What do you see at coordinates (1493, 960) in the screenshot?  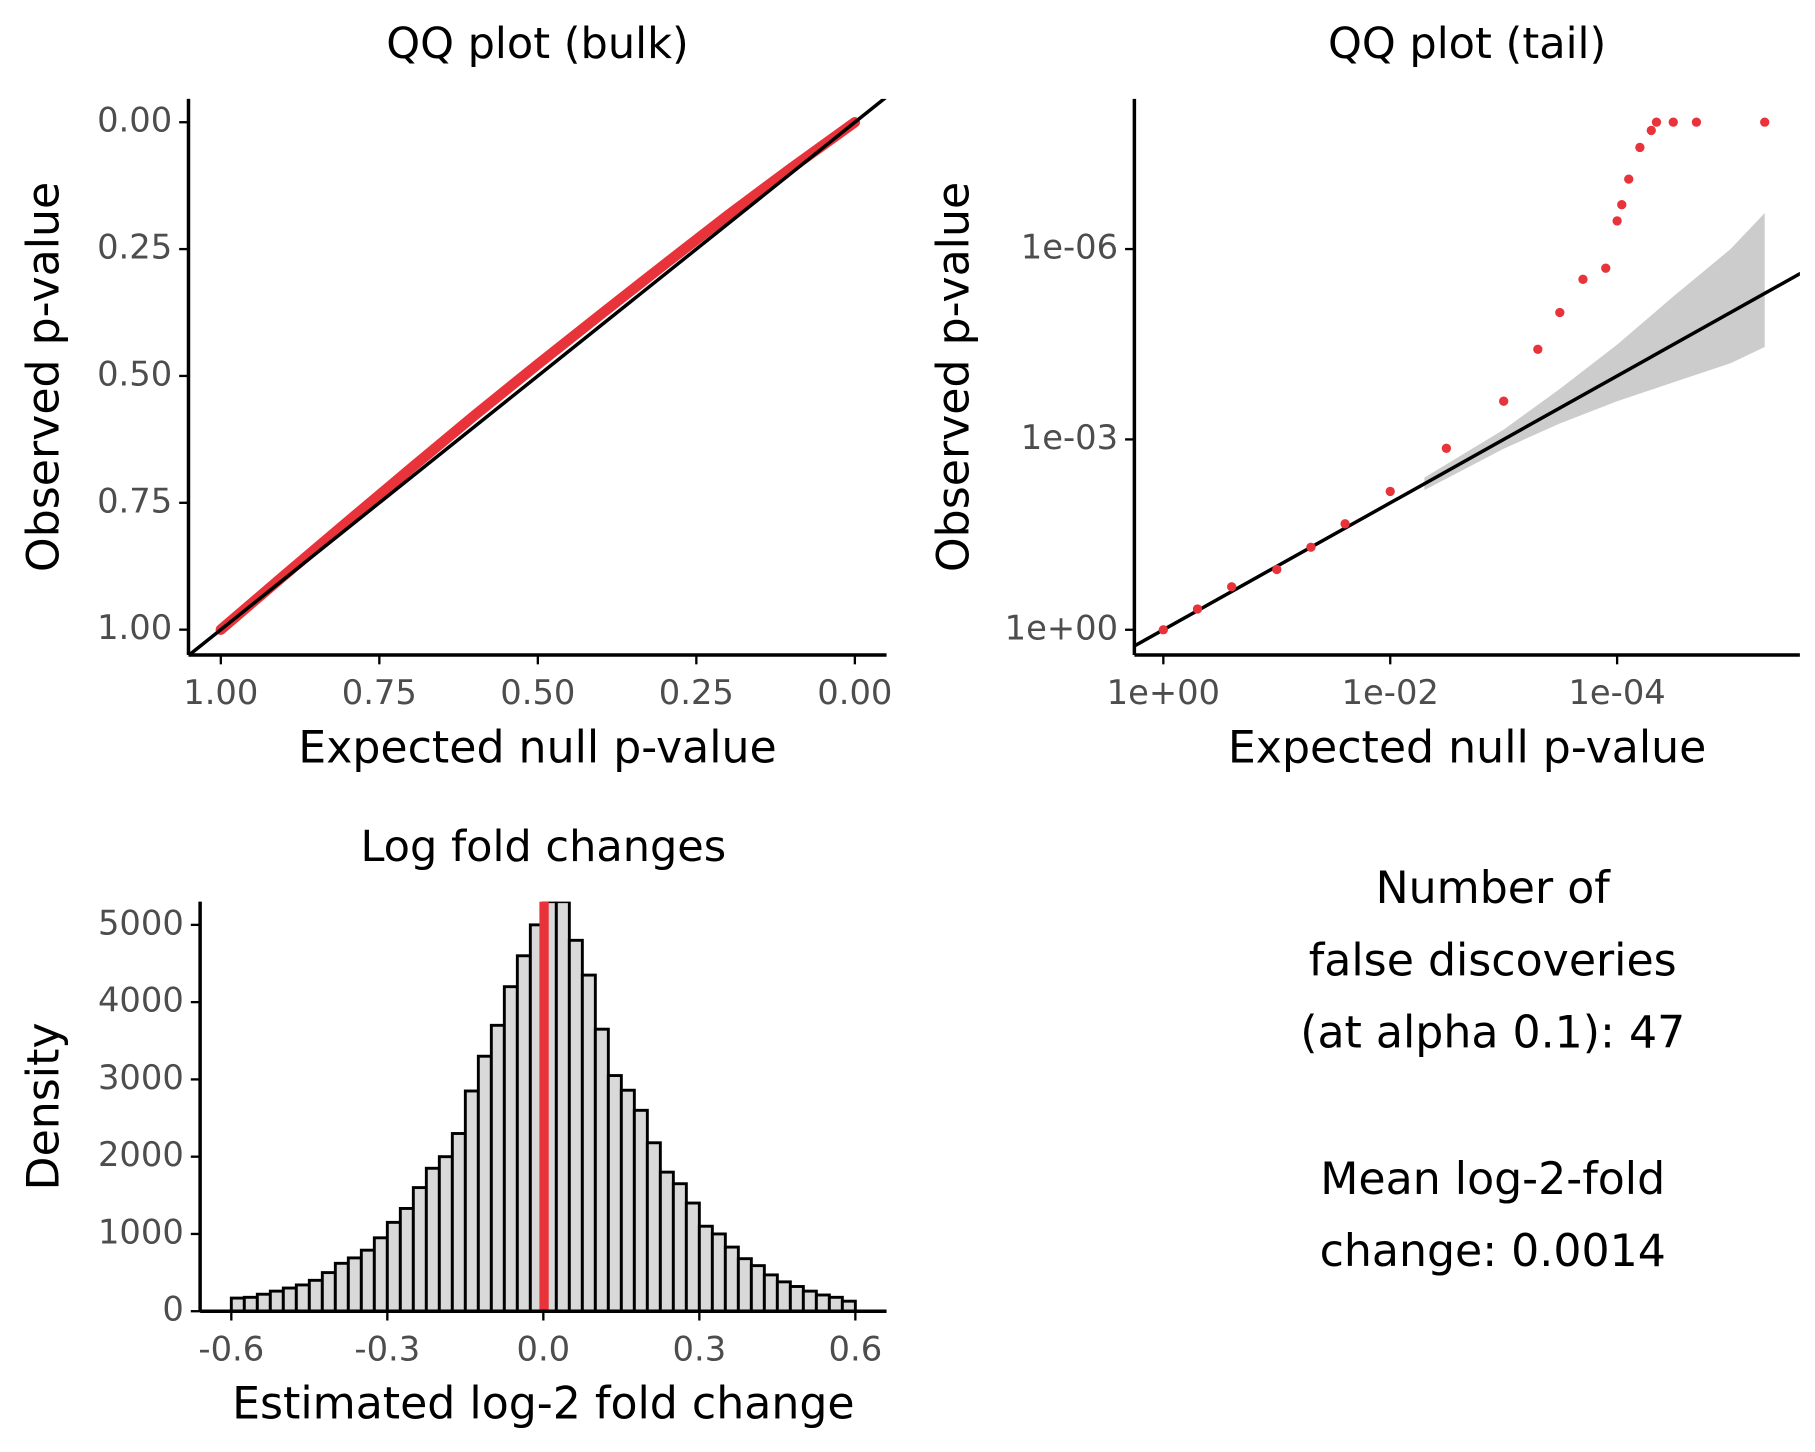 I see `summary-line: false discoveries` at bounding box center [1493, 960].